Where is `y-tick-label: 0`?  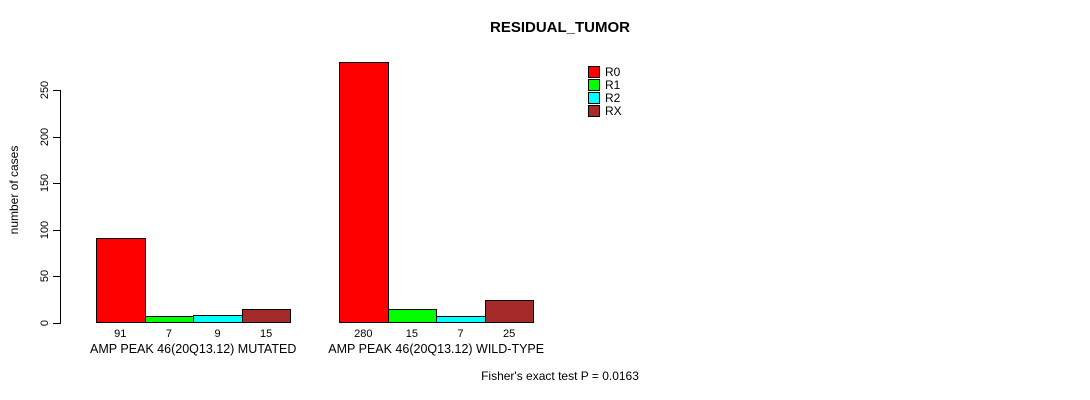 y-tick-label: 0 is located at coordinates (45, 323).